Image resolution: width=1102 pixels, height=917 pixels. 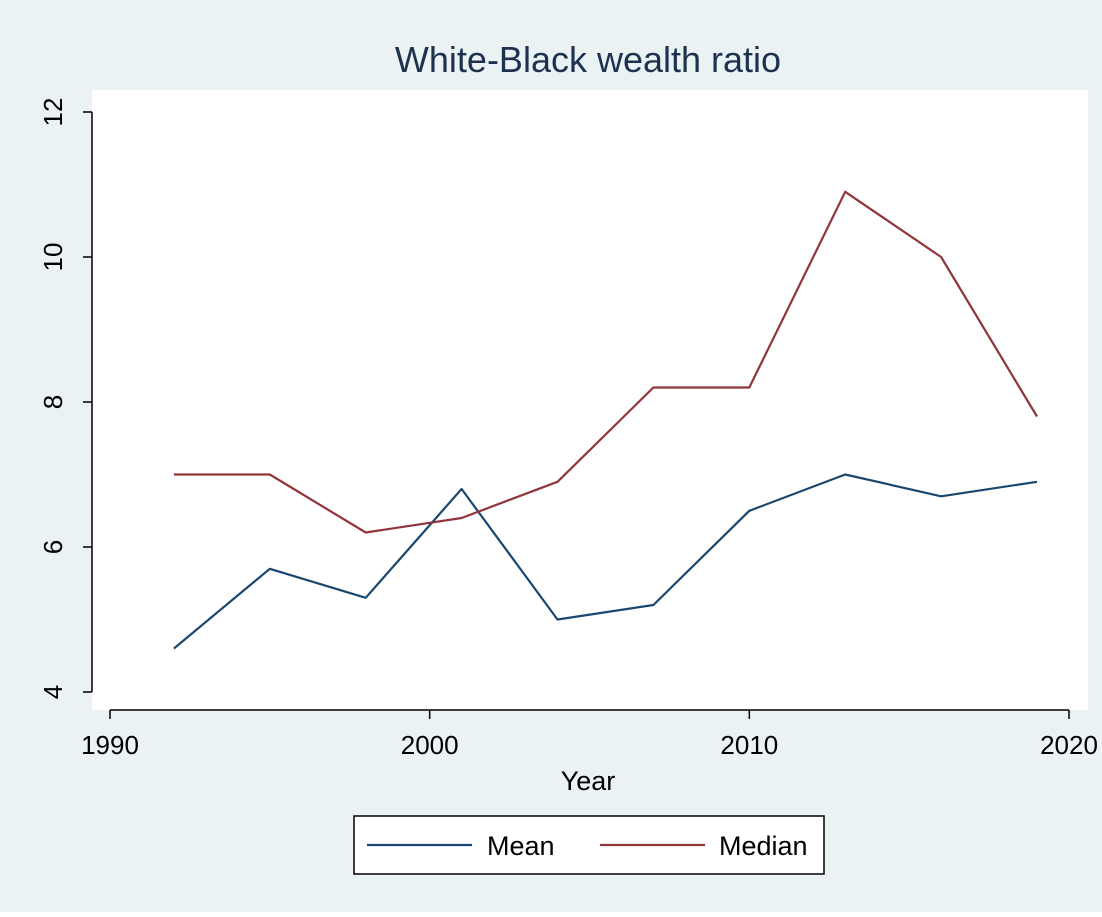 I want to click on y-tick-label: 12, so click(x=53, y=112).